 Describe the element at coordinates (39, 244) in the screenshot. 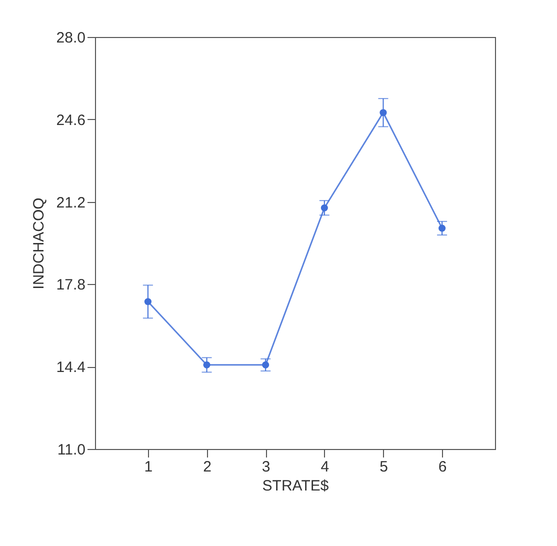

I see `y-axis-title: INDCHACOQ` at that location.